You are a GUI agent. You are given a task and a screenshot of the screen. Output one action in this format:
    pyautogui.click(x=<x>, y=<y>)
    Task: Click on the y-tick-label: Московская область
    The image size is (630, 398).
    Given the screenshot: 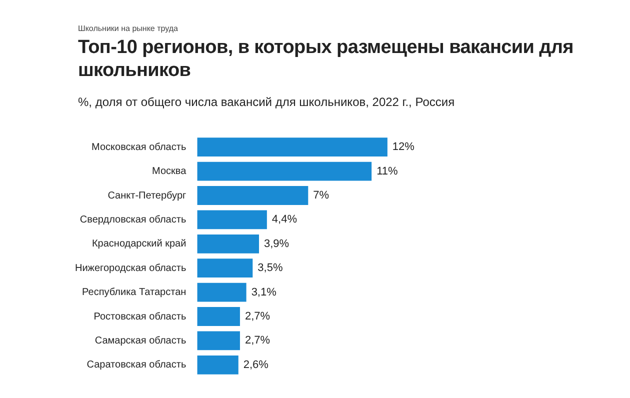 What is the action you would take?
    pyautogui.click(x=139, y=147)
    